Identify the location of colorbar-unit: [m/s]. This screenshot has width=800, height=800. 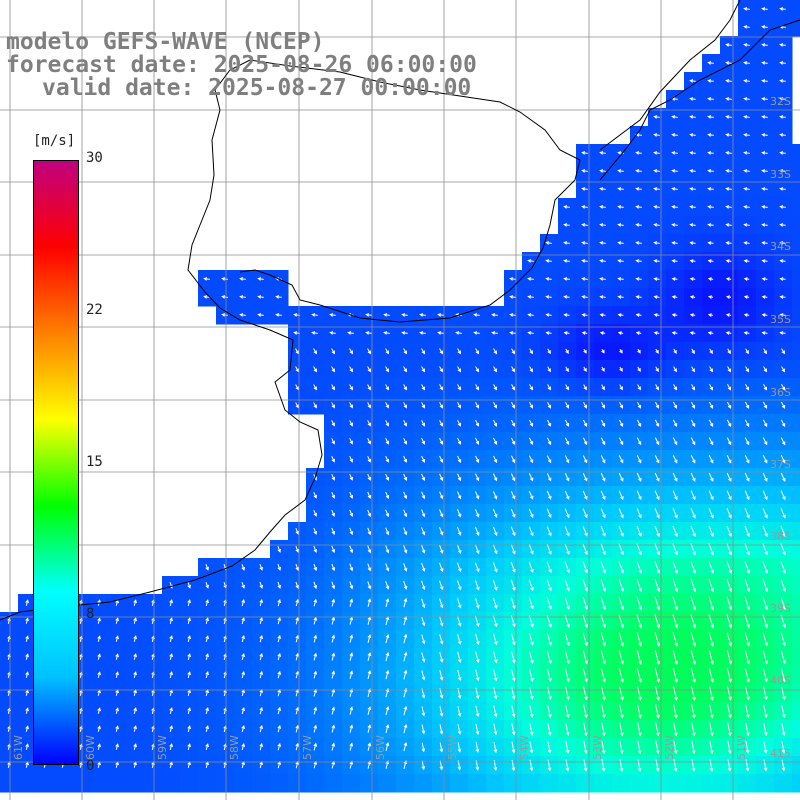
(54, 141).